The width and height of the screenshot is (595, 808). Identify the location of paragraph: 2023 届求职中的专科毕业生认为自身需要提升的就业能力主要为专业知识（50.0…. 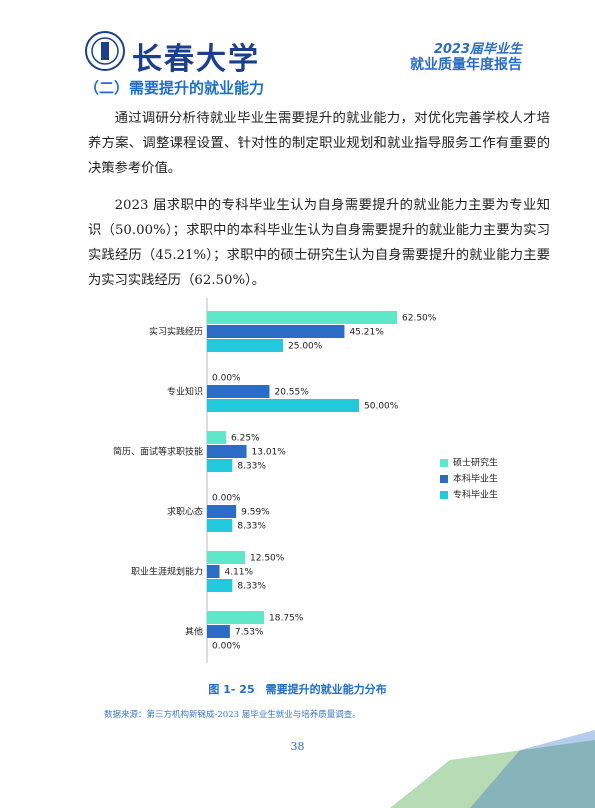
(319, 243).